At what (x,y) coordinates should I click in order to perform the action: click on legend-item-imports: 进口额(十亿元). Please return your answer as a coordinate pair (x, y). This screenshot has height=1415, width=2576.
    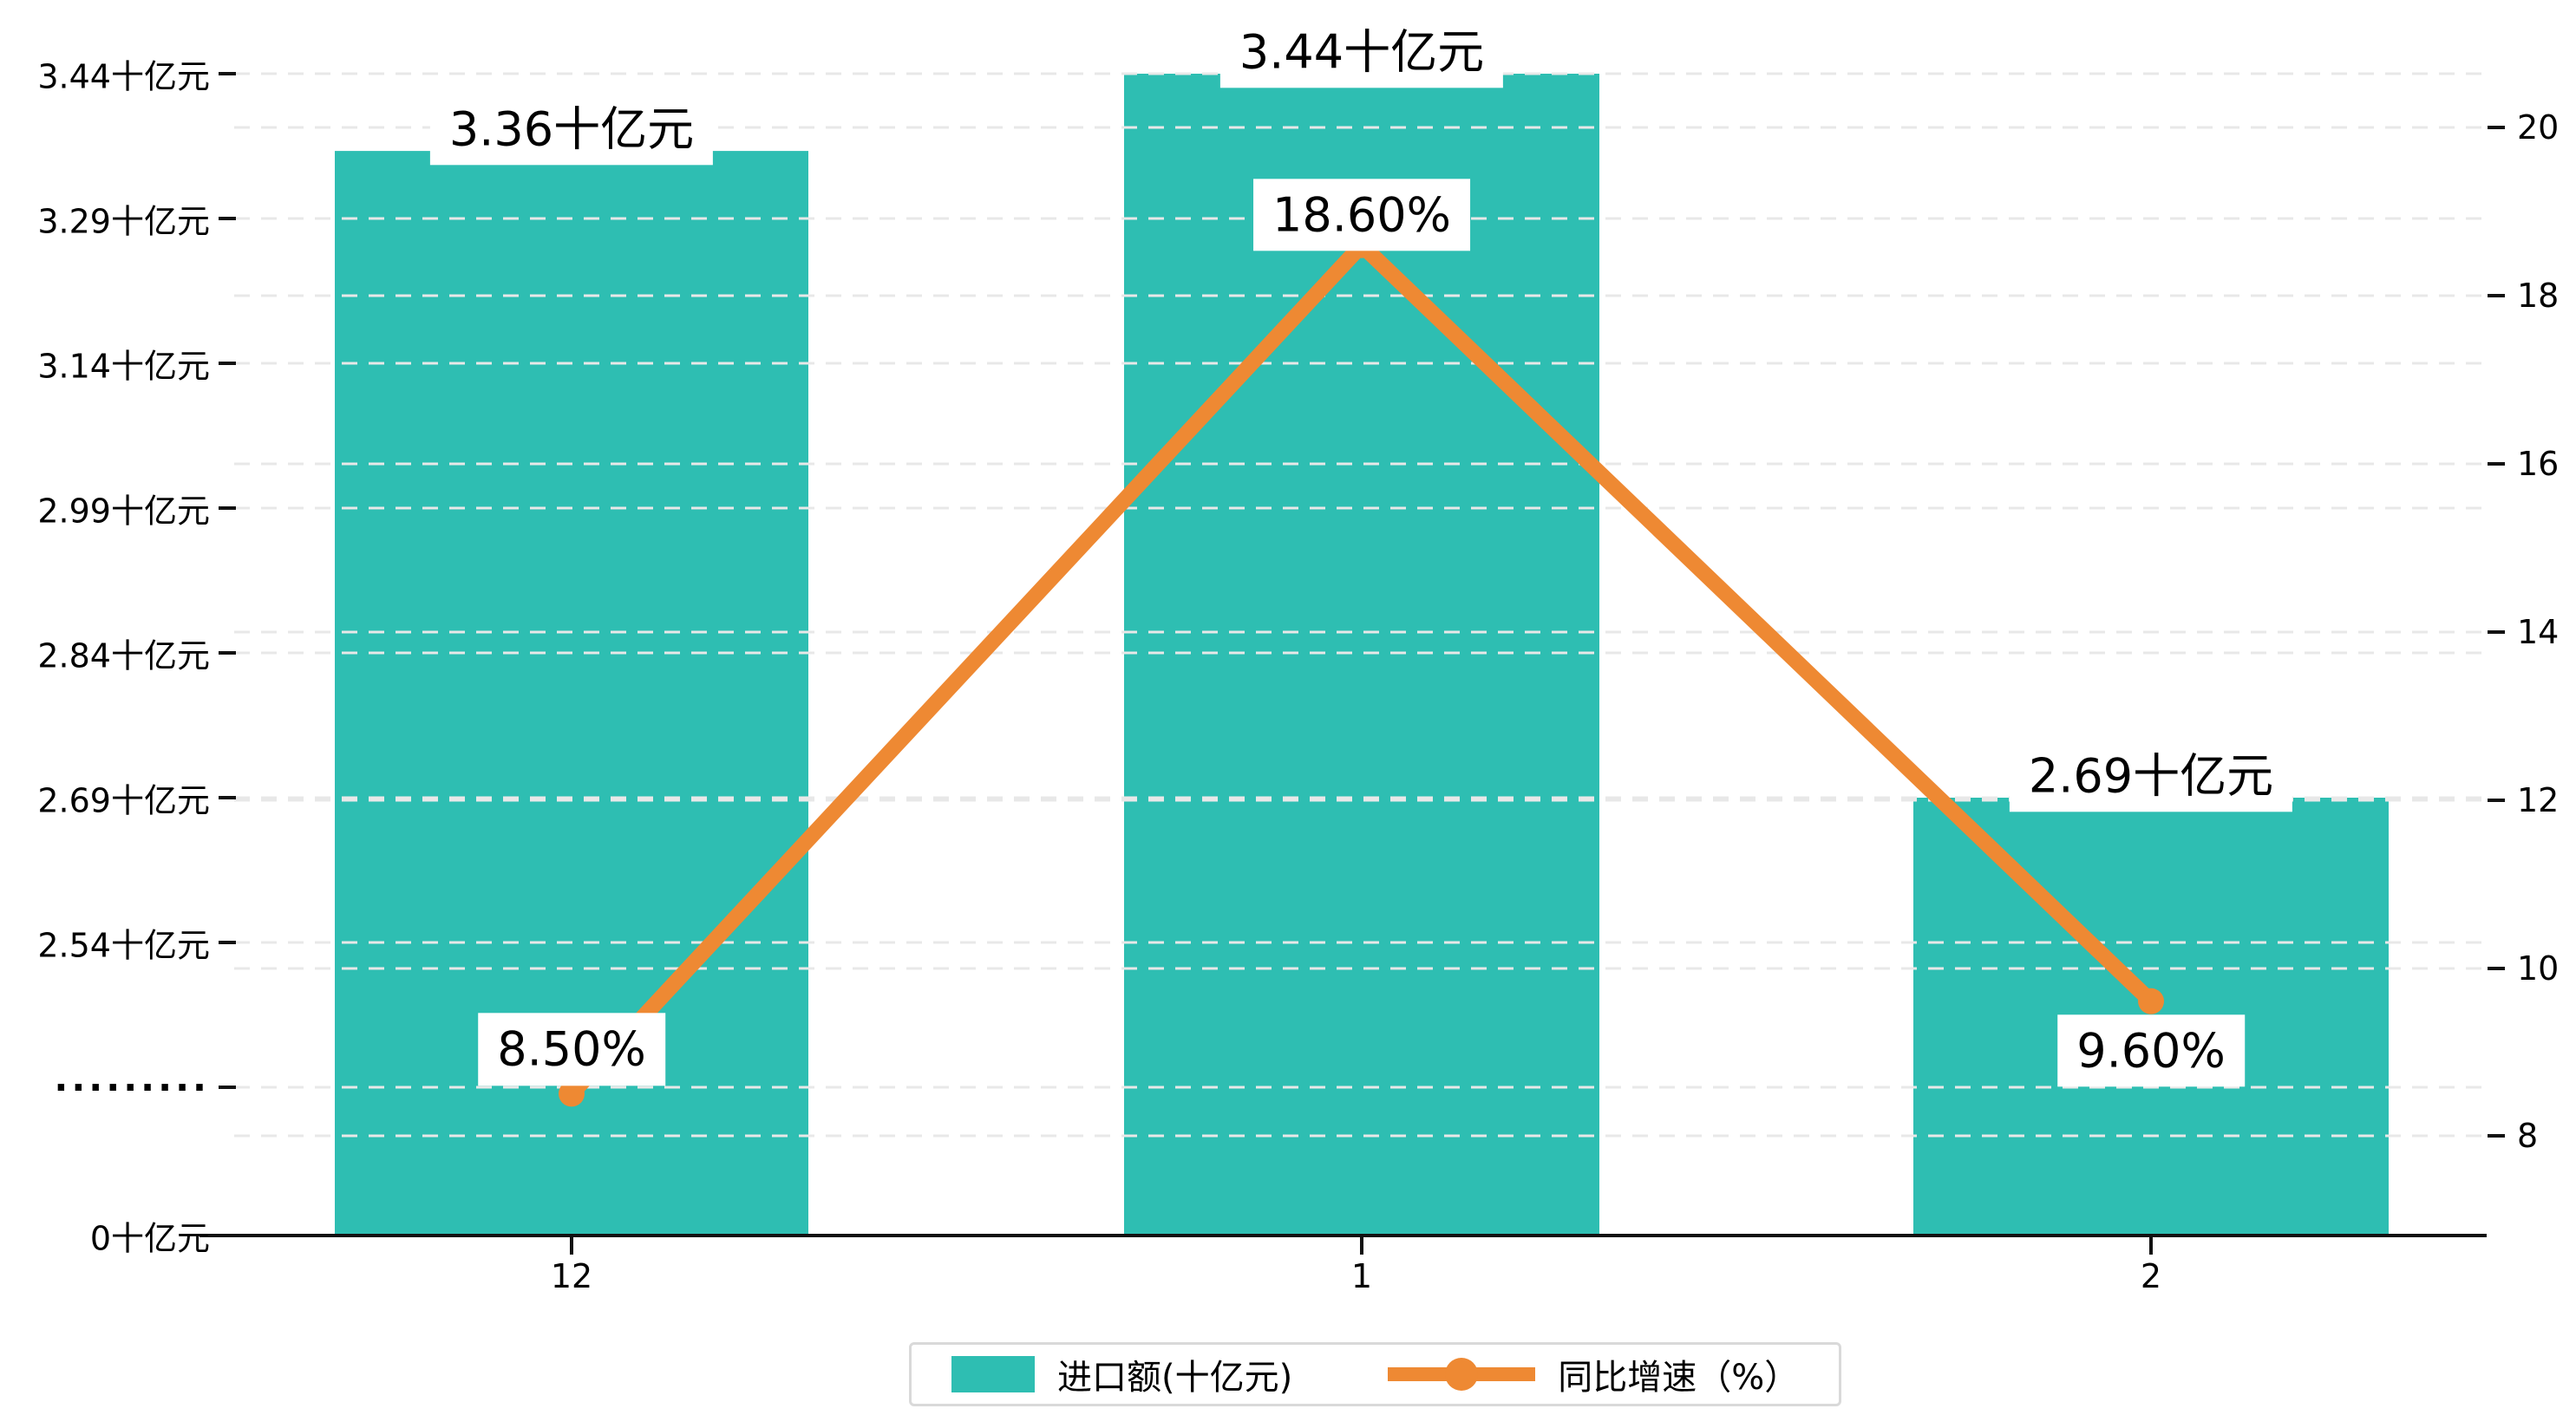
    Looking at the image, I should click on (1121, 1374).